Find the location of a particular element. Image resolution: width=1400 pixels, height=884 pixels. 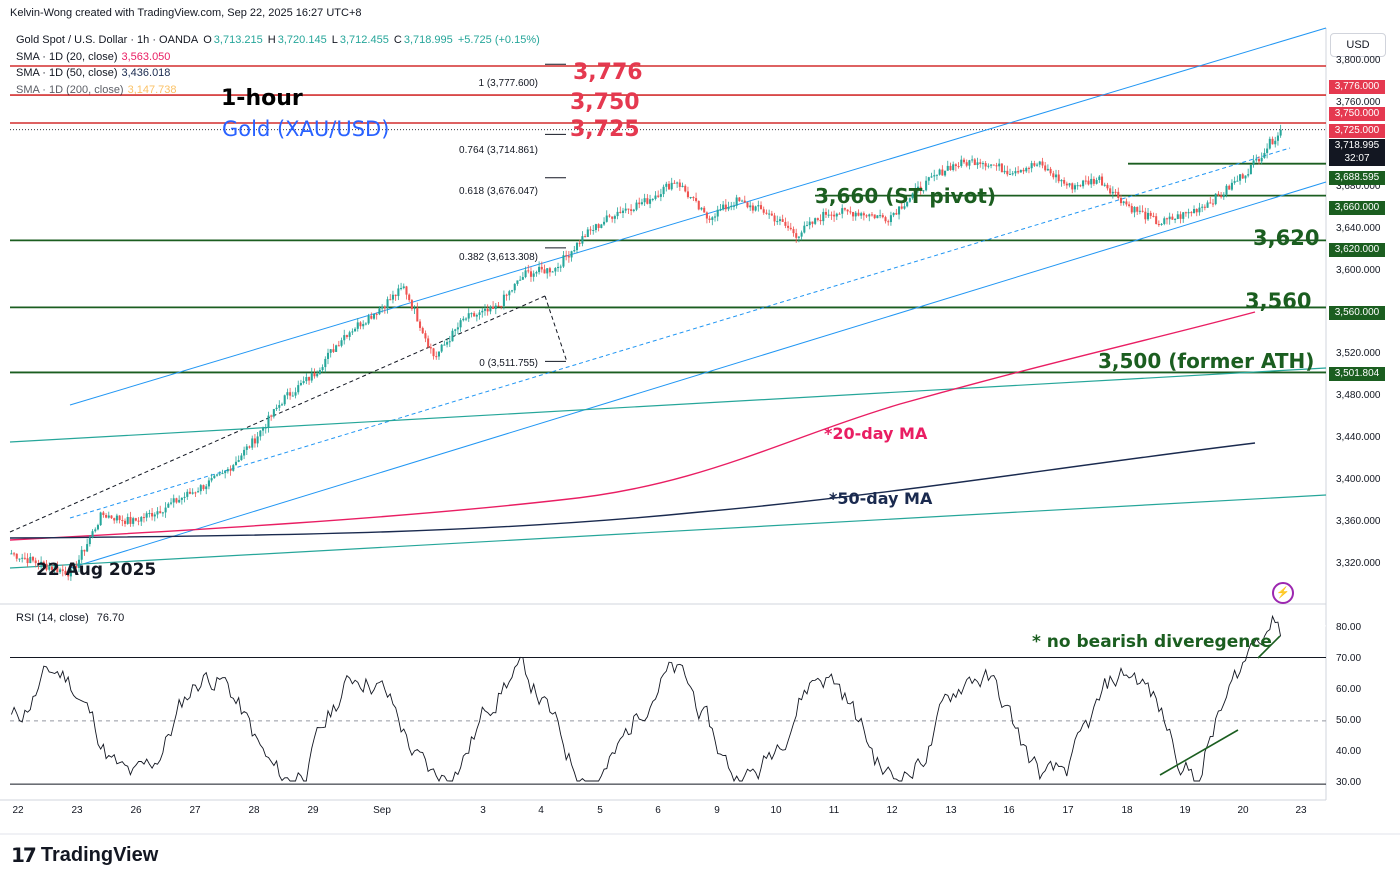

sma200-legend: SMA · 1D (200, close) 3,147.738 is located at coordinates (96, 90).